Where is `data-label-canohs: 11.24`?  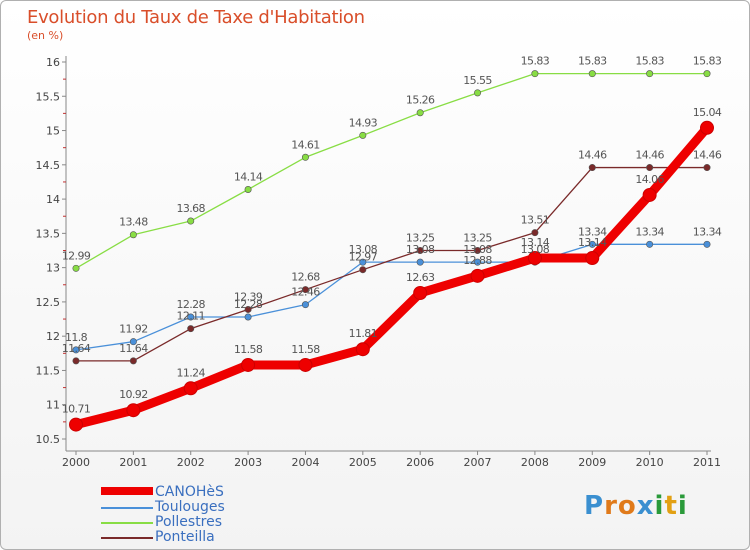
data-label-canohs: 11.24 is located at coordinates (190, 372).